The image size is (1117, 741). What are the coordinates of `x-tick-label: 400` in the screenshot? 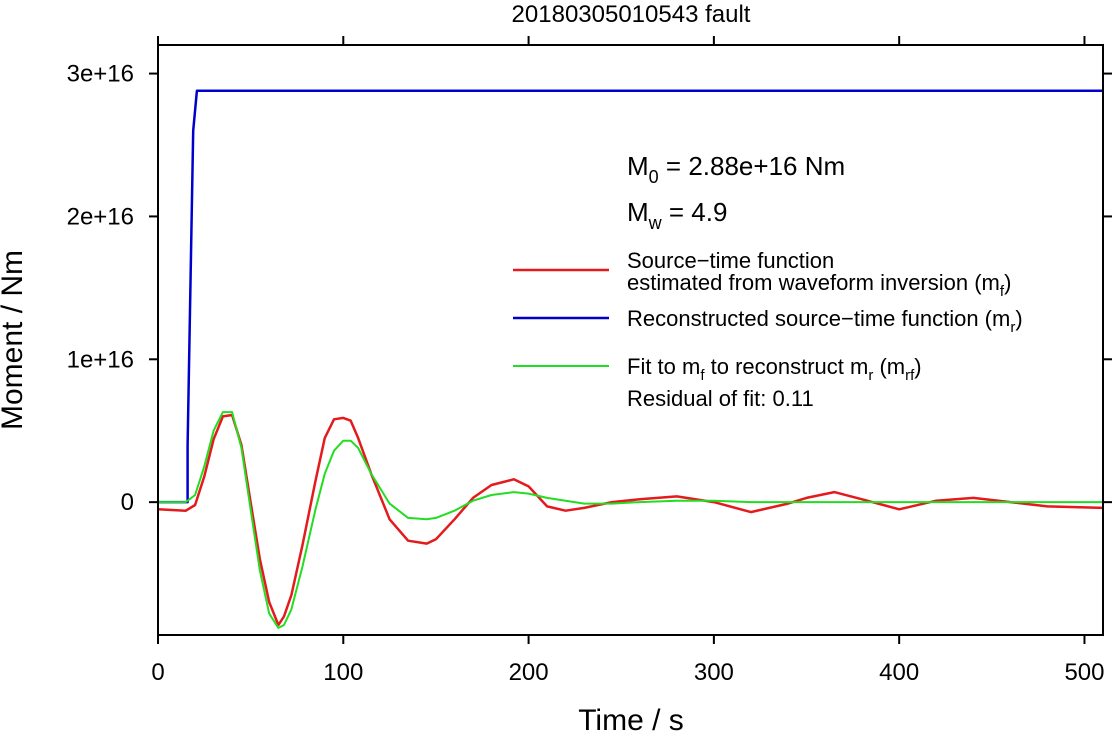 It's located at (899, 672).